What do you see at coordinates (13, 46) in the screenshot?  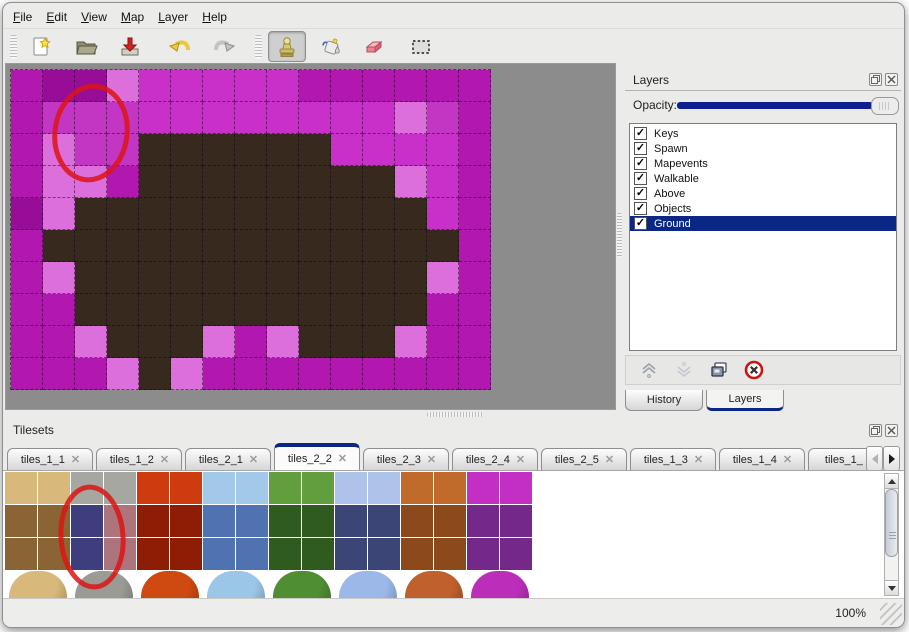 I see `toolbar-drag-handle` at bounding box center [13, 46].